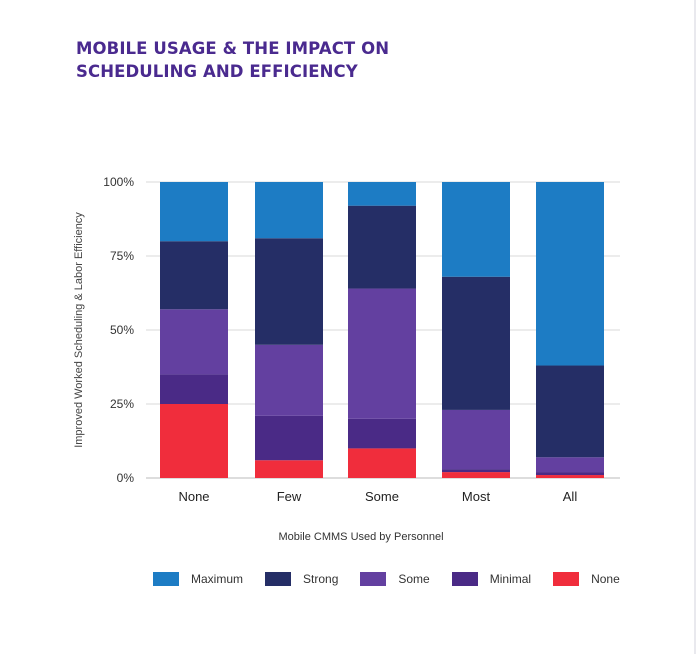 Image resolution: width=696 pixels, height=654 pixels. What do you see at coordinates (382, 433) in the screenshot?
I see `bar-segment-some-minimal` at bounding box center [382, 433].